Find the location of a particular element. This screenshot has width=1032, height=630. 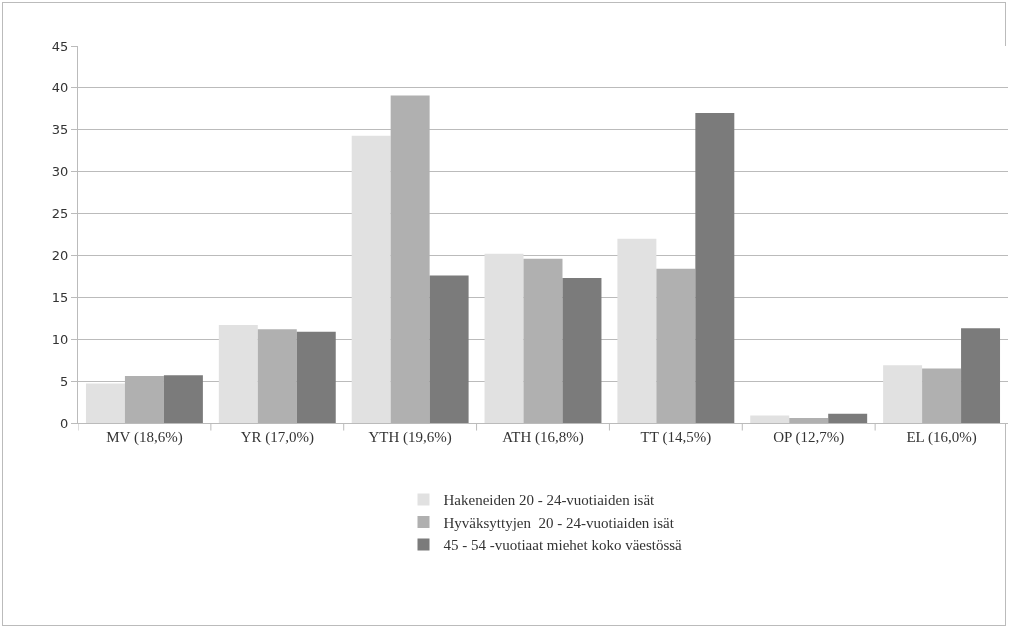

legend-label: Hyväksyttyjen 20 - 24-vuotiaiden isät is located at coordinates (559, 522).